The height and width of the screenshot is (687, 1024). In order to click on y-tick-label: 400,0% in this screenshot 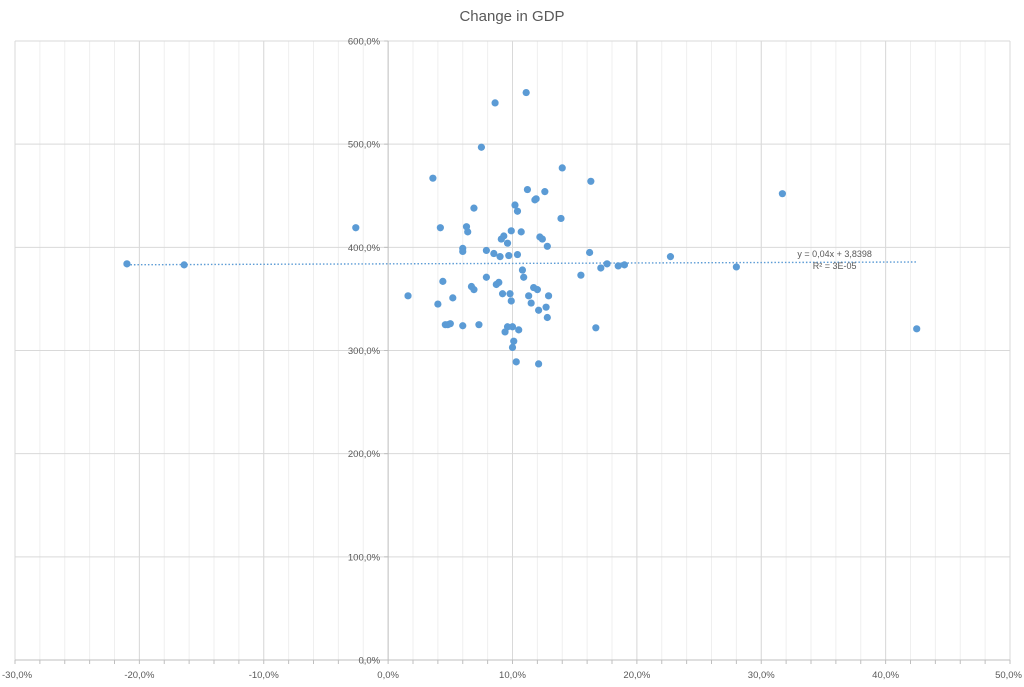, I will do `click(364, 248)`.